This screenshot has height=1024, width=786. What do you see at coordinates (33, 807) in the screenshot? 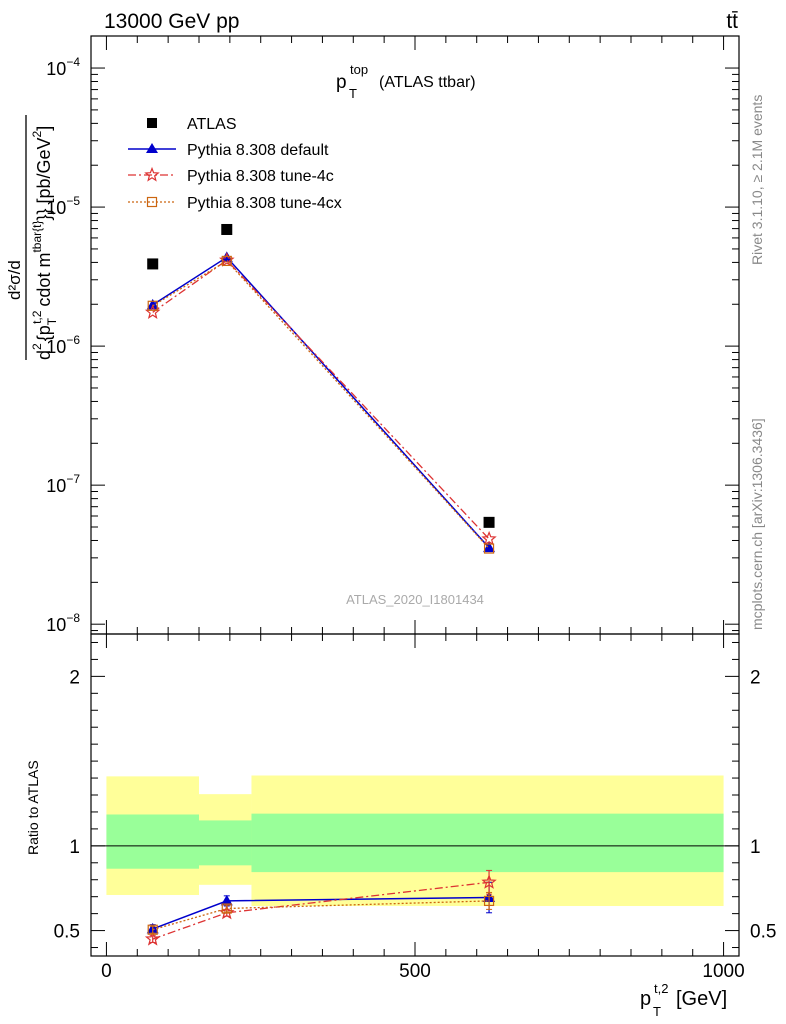
I see `ratio-ylabel: Ratio to ATLAS` at bounding box center [33, 807].